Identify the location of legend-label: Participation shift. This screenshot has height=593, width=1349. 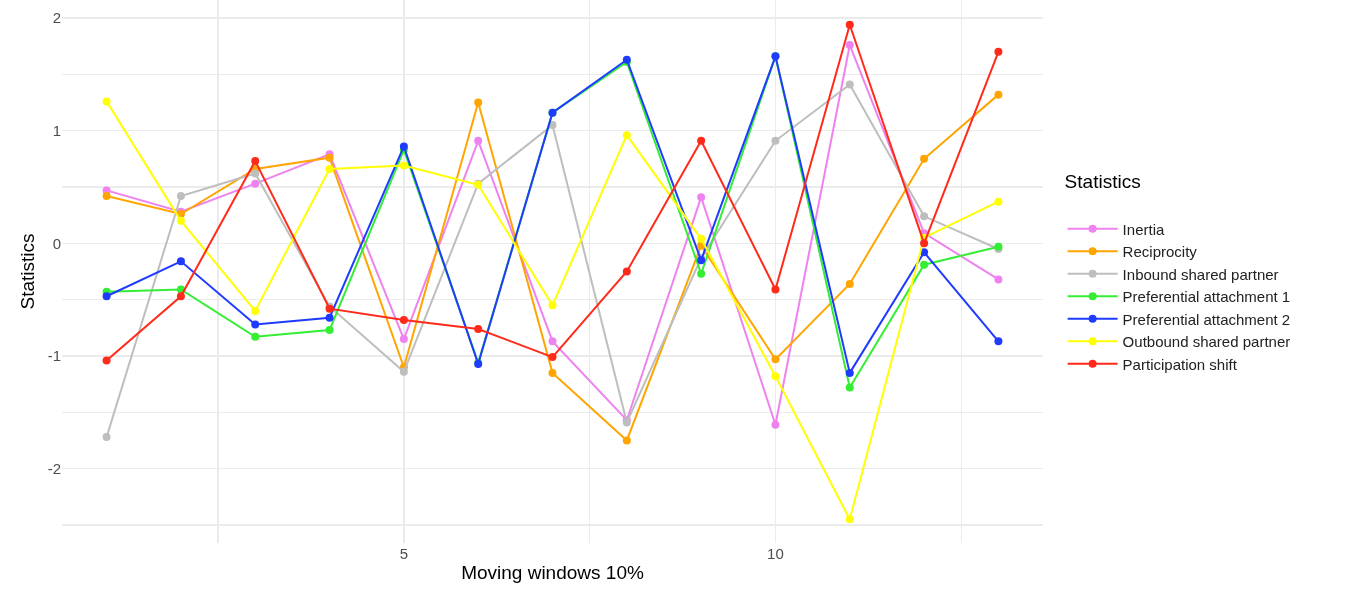
(1180, 364).